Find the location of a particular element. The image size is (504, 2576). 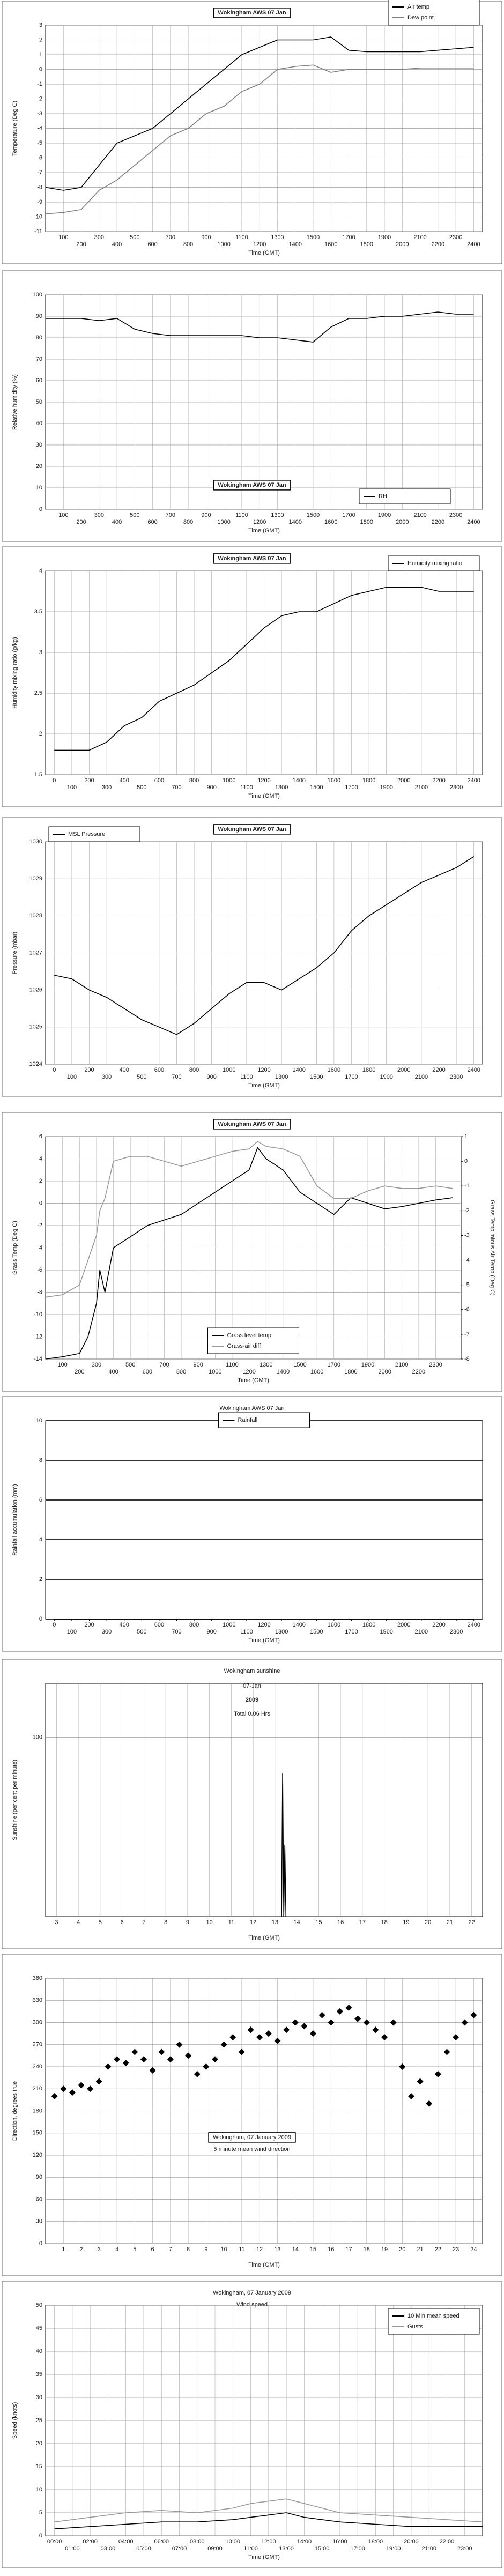

y-tick-label: 4 is located at coordinates (40, 571).